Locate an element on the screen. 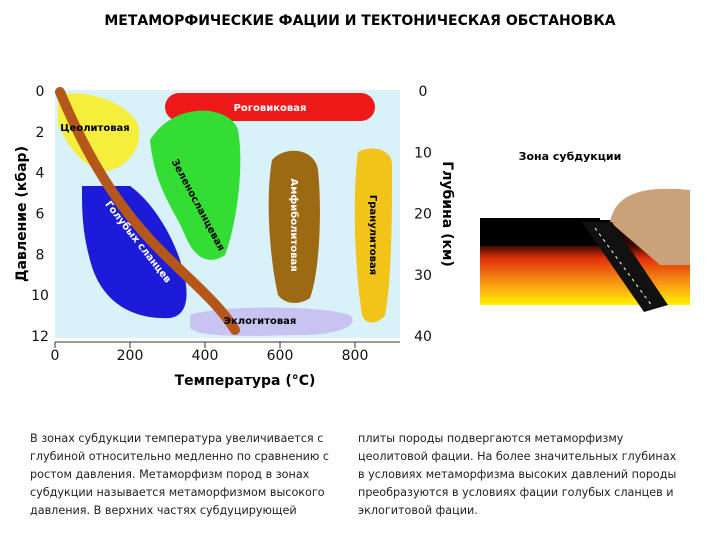 This screenshot has height=540, width=720. left-tick-label: 0 is located at coordinates (40, 92).